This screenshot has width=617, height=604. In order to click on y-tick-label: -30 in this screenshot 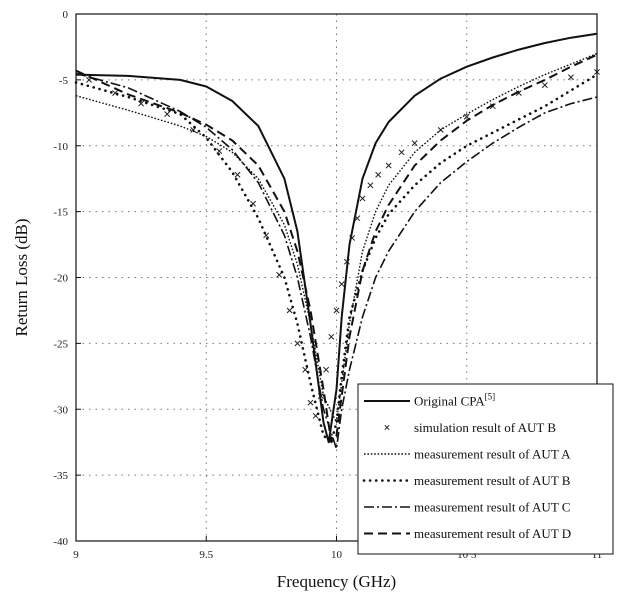, I will do `click(60, 410)`.